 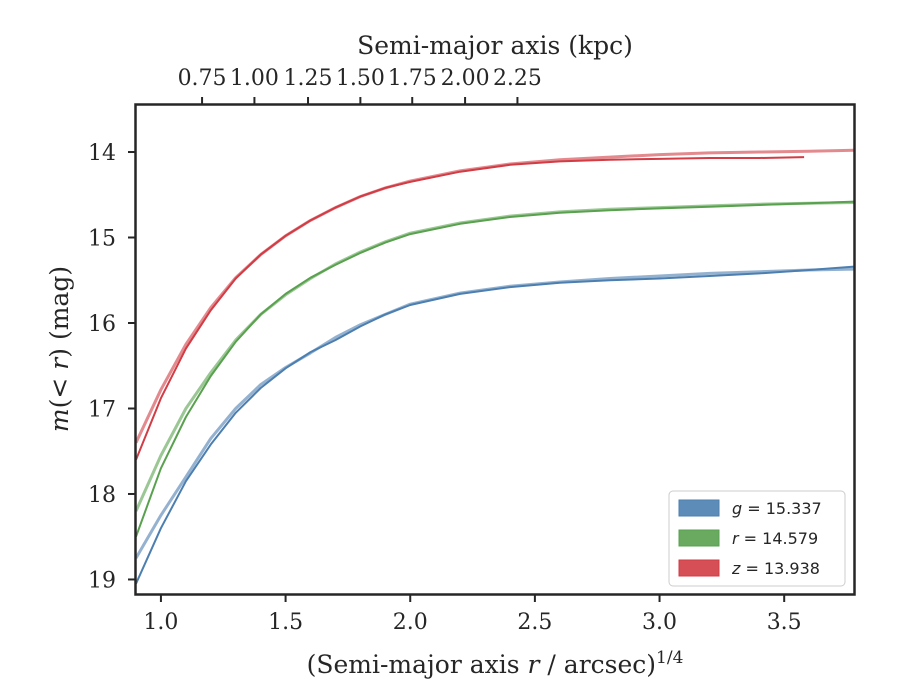 I want to click on y-axis-ticks: 14 15 16 17 18 19, so click(x=112, y=367).